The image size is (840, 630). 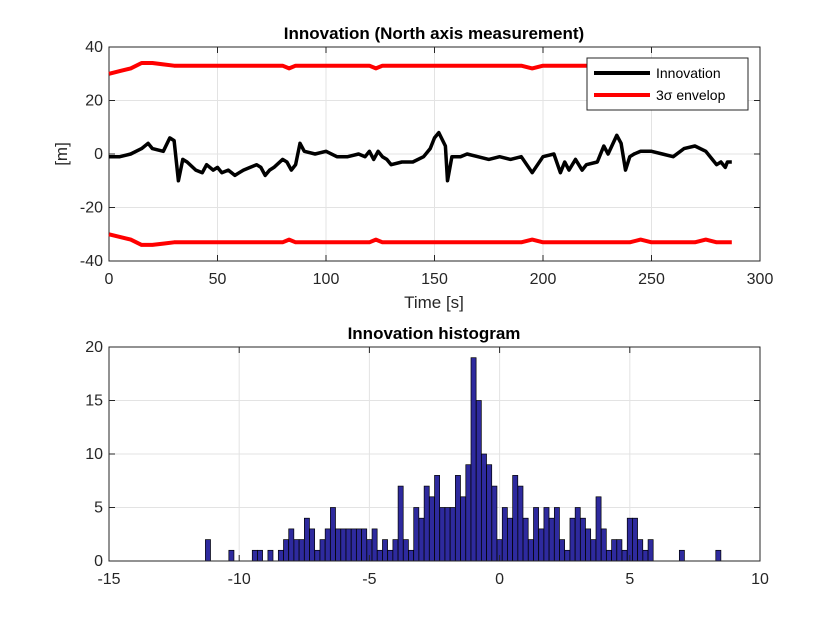 I want to click on plot-1-ytick-label: 40, so click(x=94, y=47).